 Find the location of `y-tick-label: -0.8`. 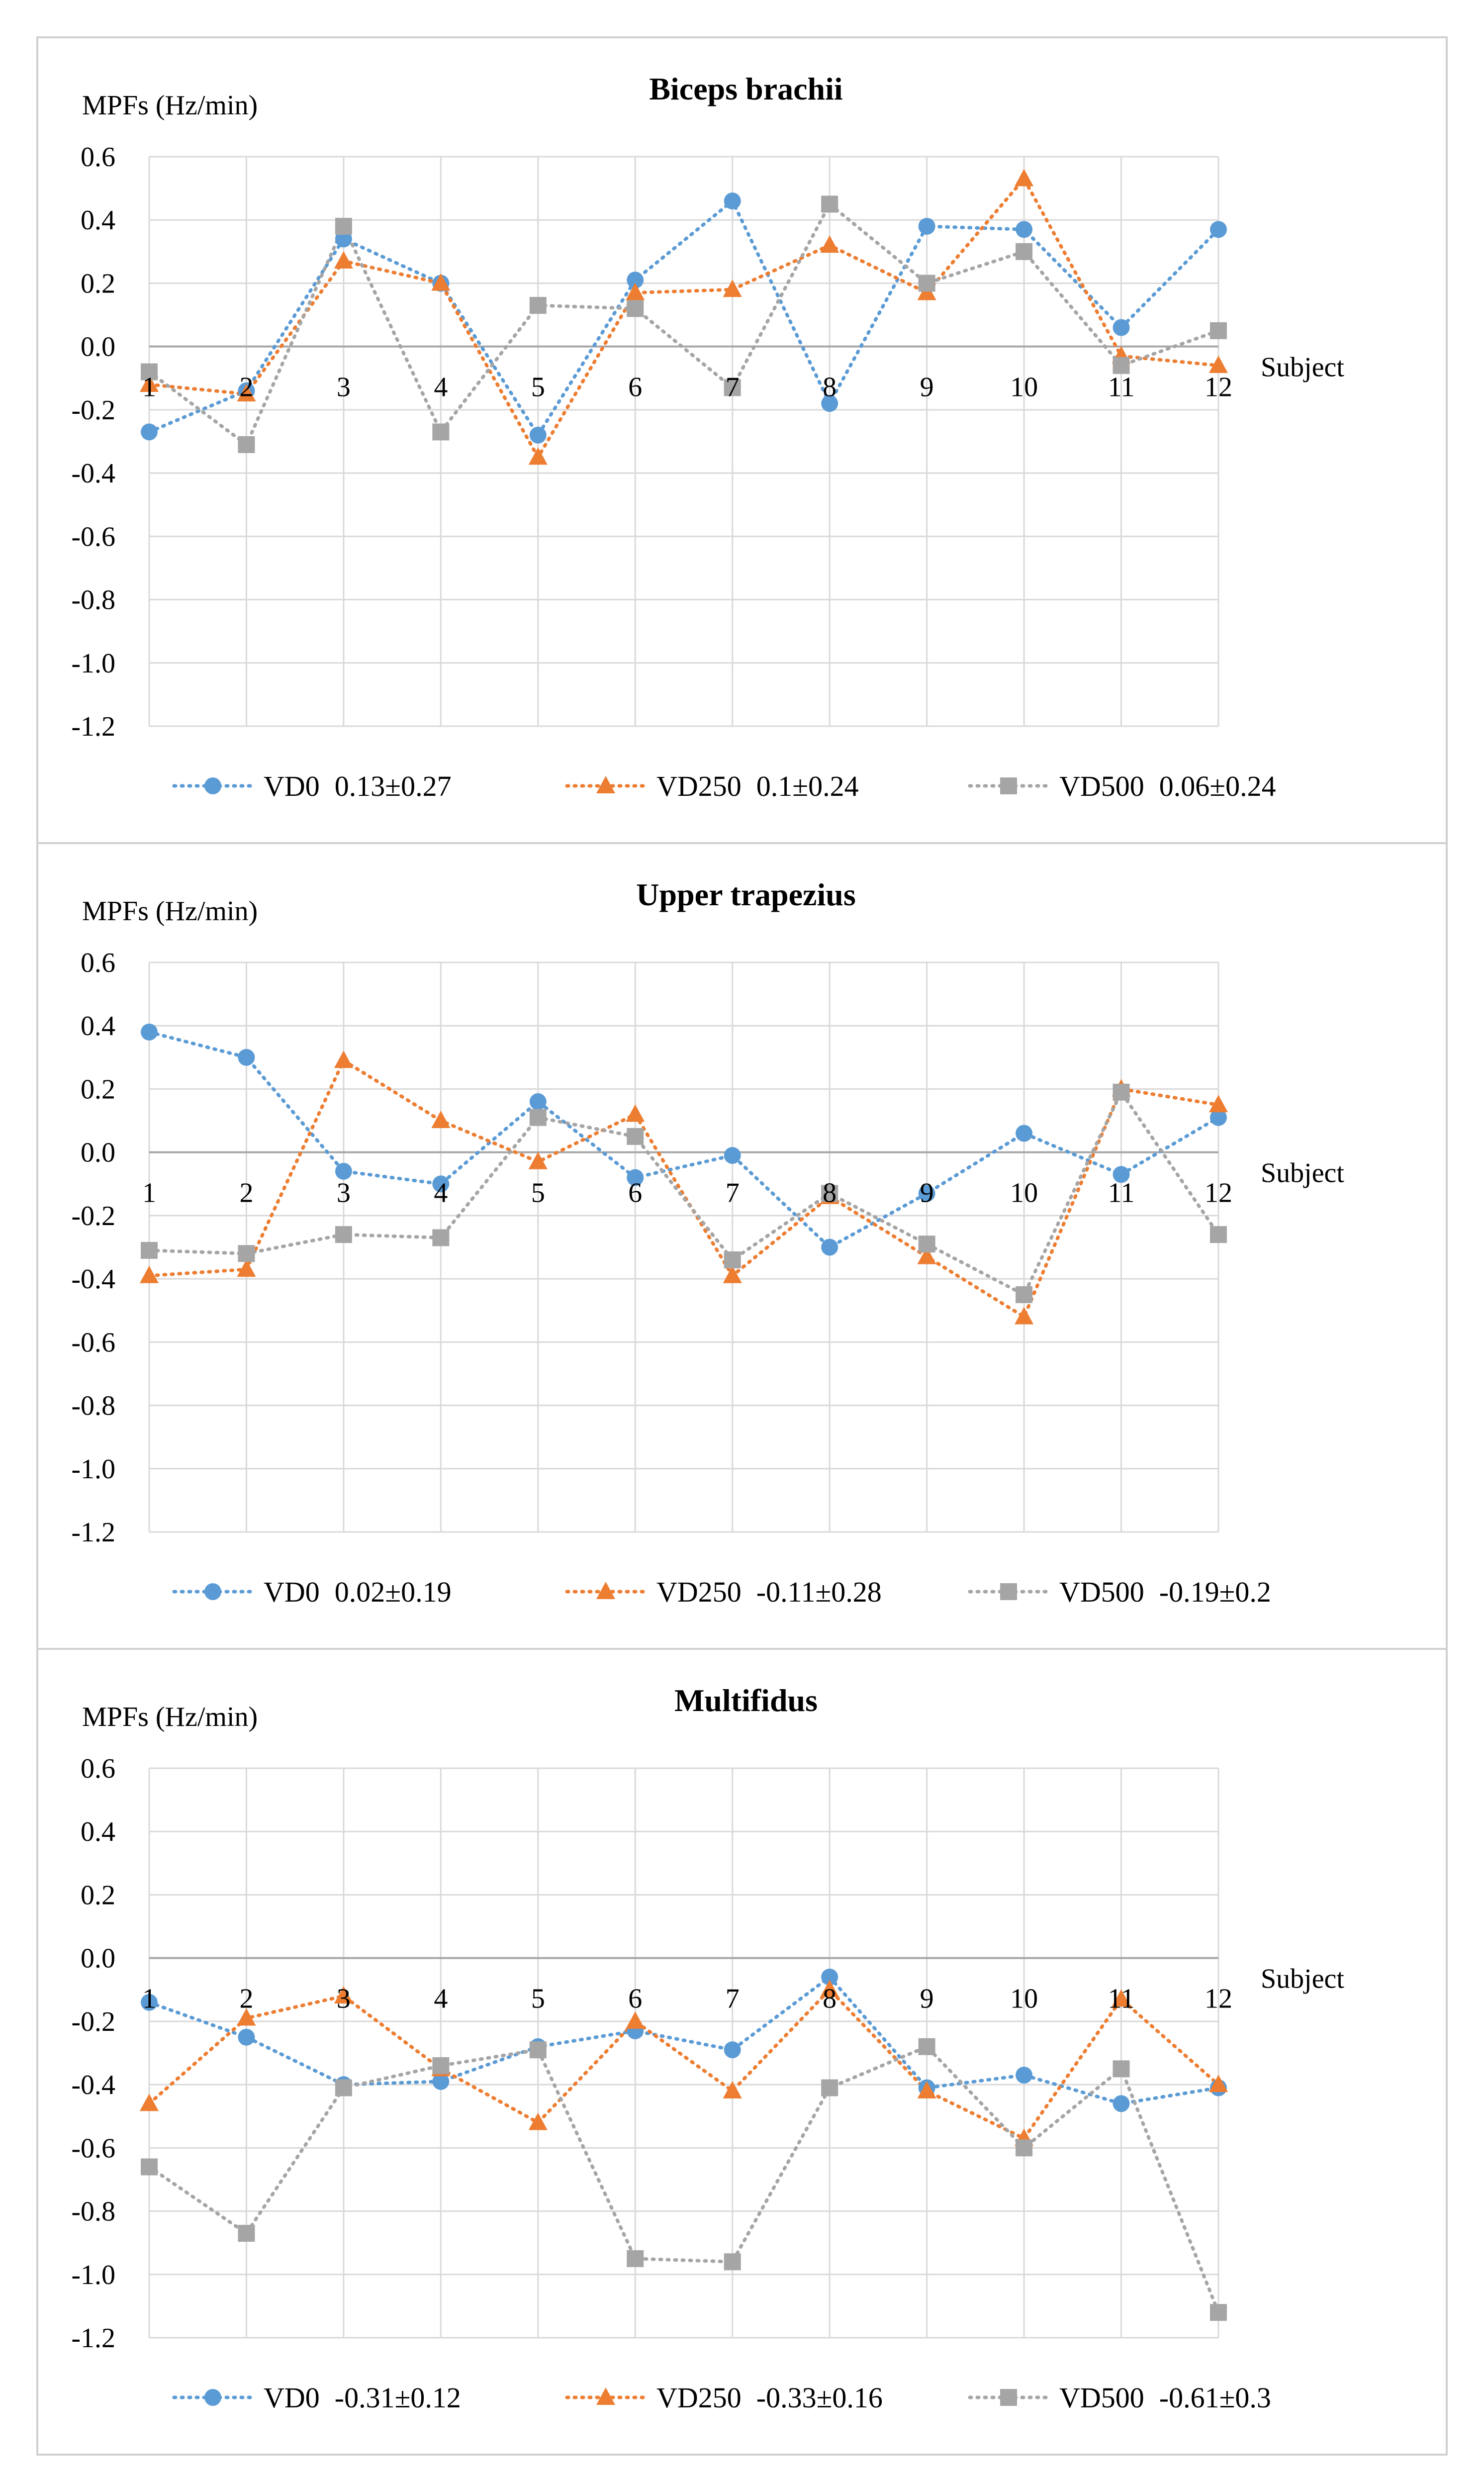

y-tick-label: -0.8 is located at coordinates (93, 2211).